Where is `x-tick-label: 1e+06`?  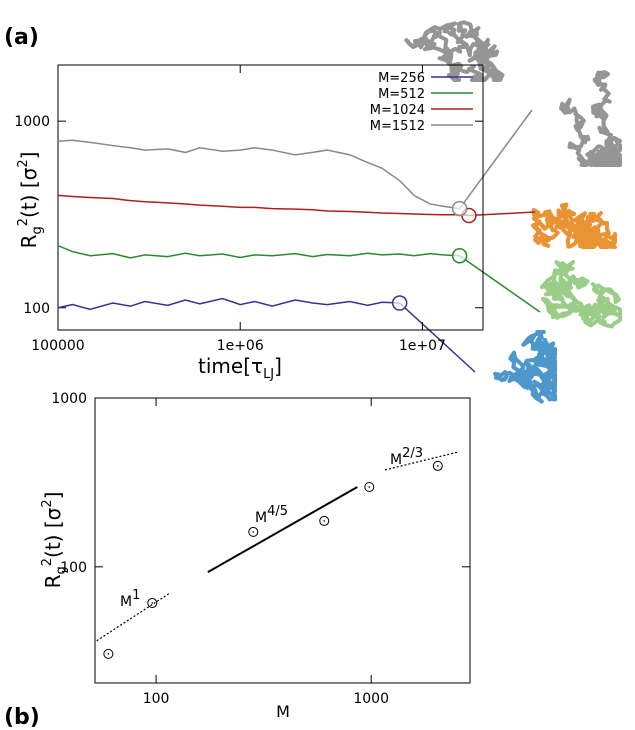
x-tick-label: 1e+06 is located at coordinates (240, 346).